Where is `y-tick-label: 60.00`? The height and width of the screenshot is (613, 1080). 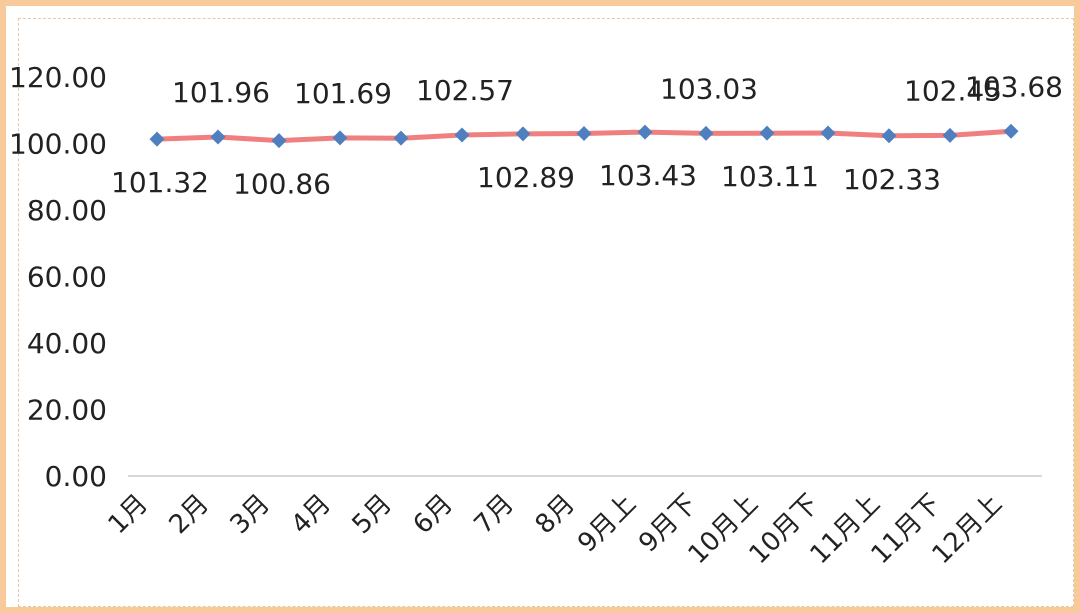
y-tick-label: 60.00 is located at coordinates (67, 277).